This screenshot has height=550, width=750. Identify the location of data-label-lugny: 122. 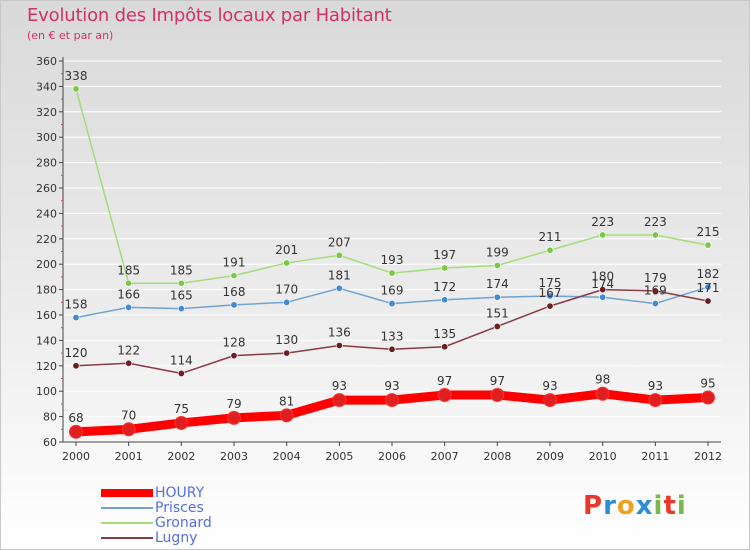
(128, 350).